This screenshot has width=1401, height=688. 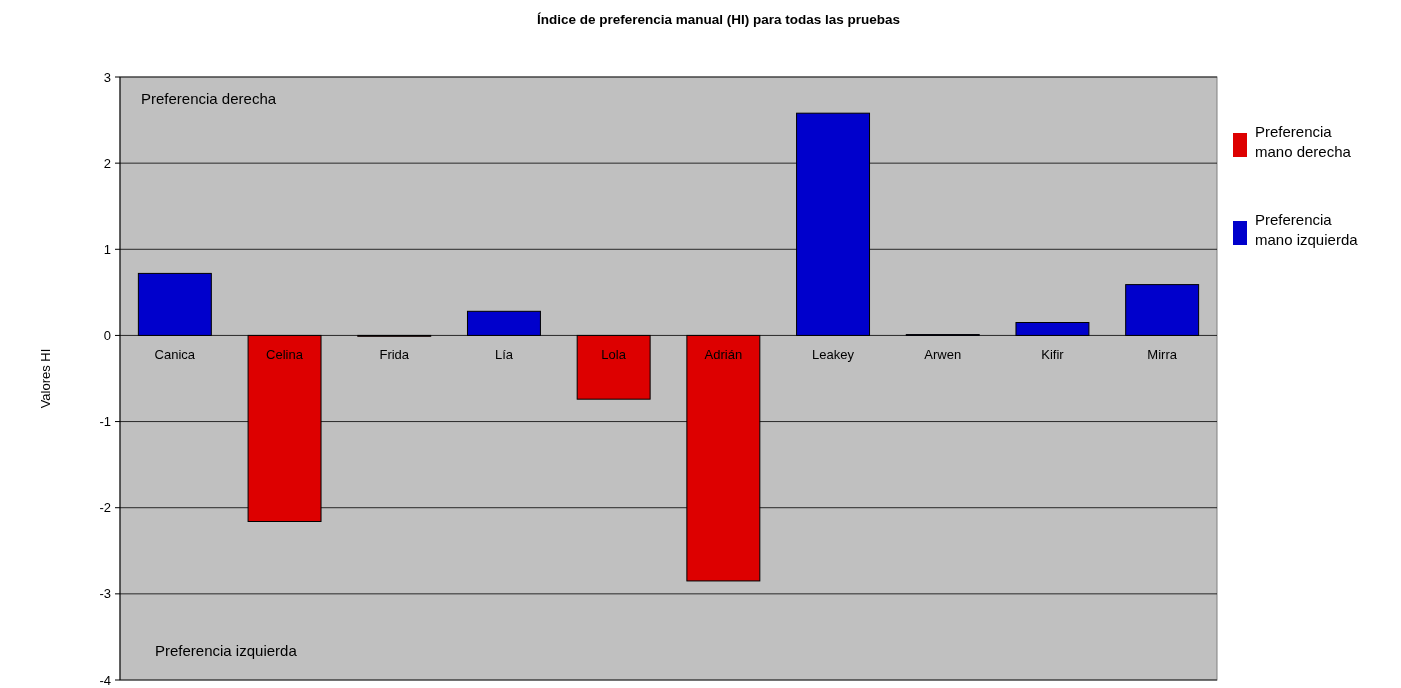 I want to click on annotation: Preferencia derecha, so click(x=209, y=98).